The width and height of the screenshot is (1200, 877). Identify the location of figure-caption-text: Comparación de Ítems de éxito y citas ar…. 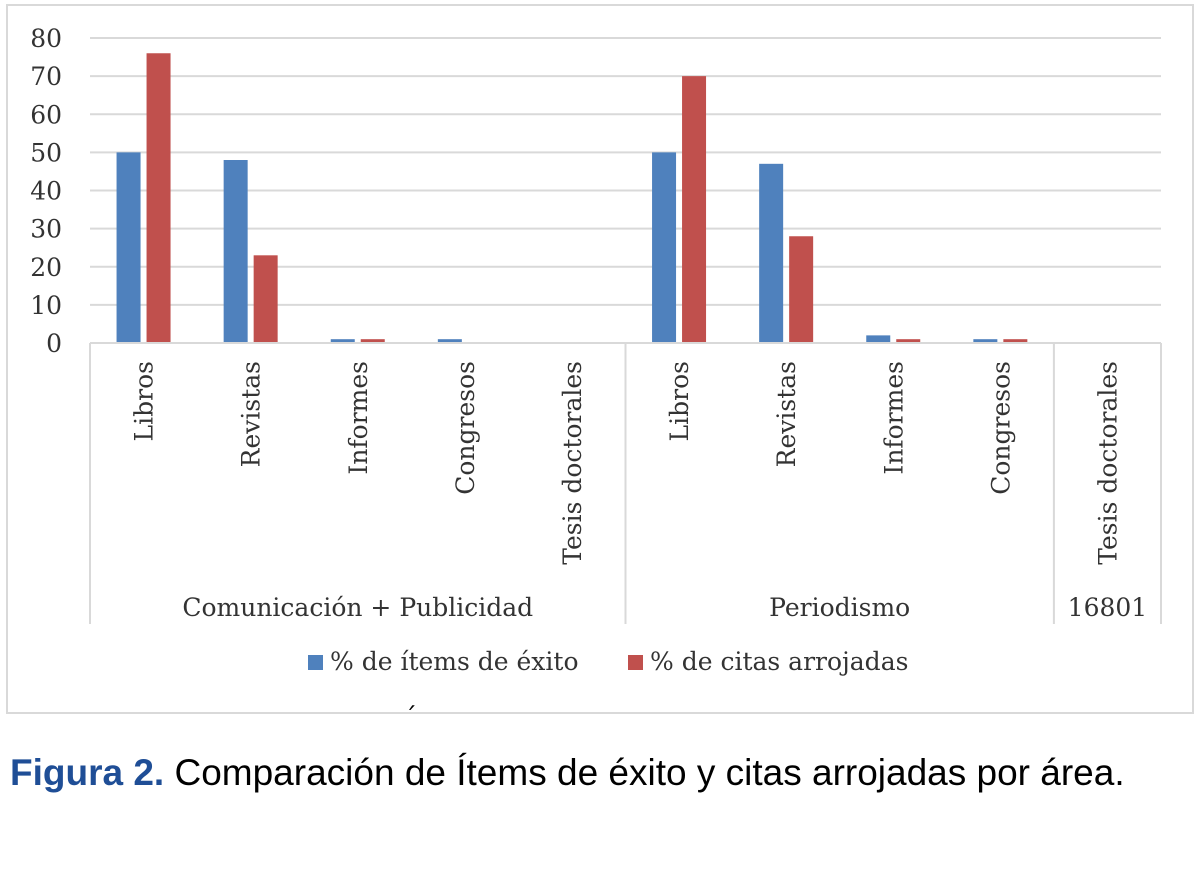
(649, 772).